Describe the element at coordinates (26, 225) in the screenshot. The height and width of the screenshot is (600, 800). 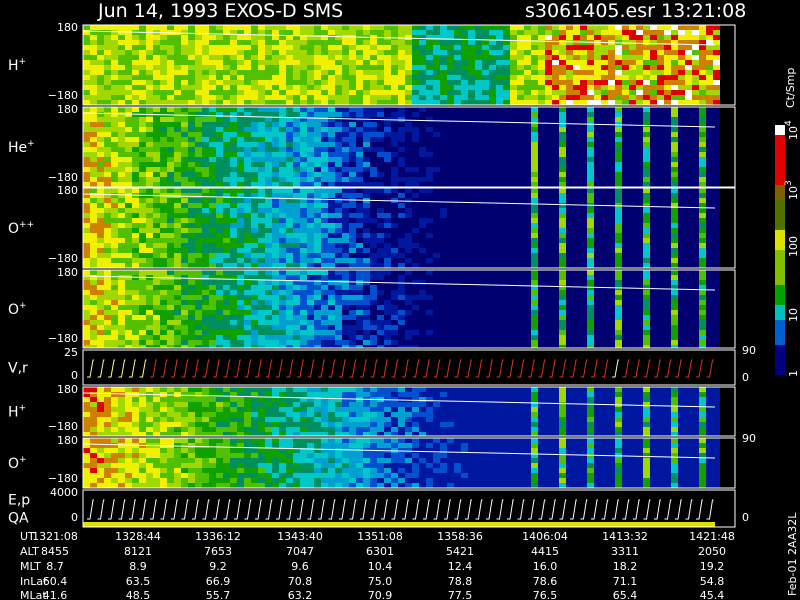
I see `panel-label-sup: ++` at that location.